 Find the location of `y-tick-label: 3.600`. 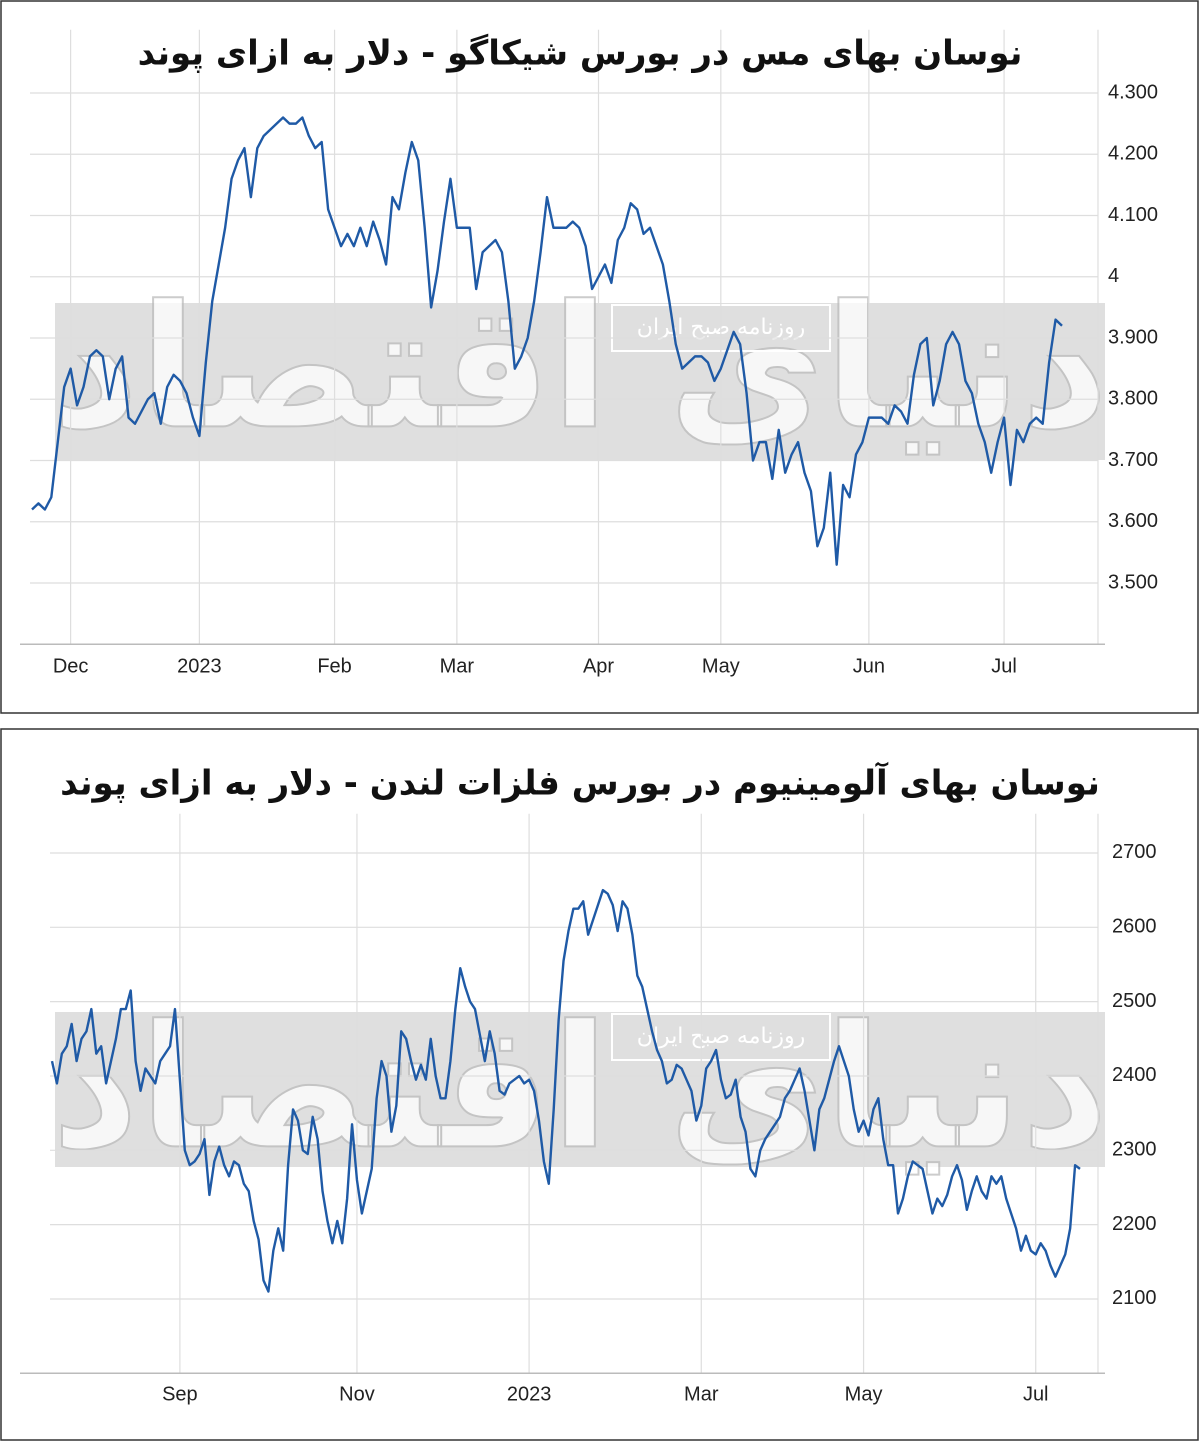

y-tick-label: 3.600 is located at coordinates (1133, 521).